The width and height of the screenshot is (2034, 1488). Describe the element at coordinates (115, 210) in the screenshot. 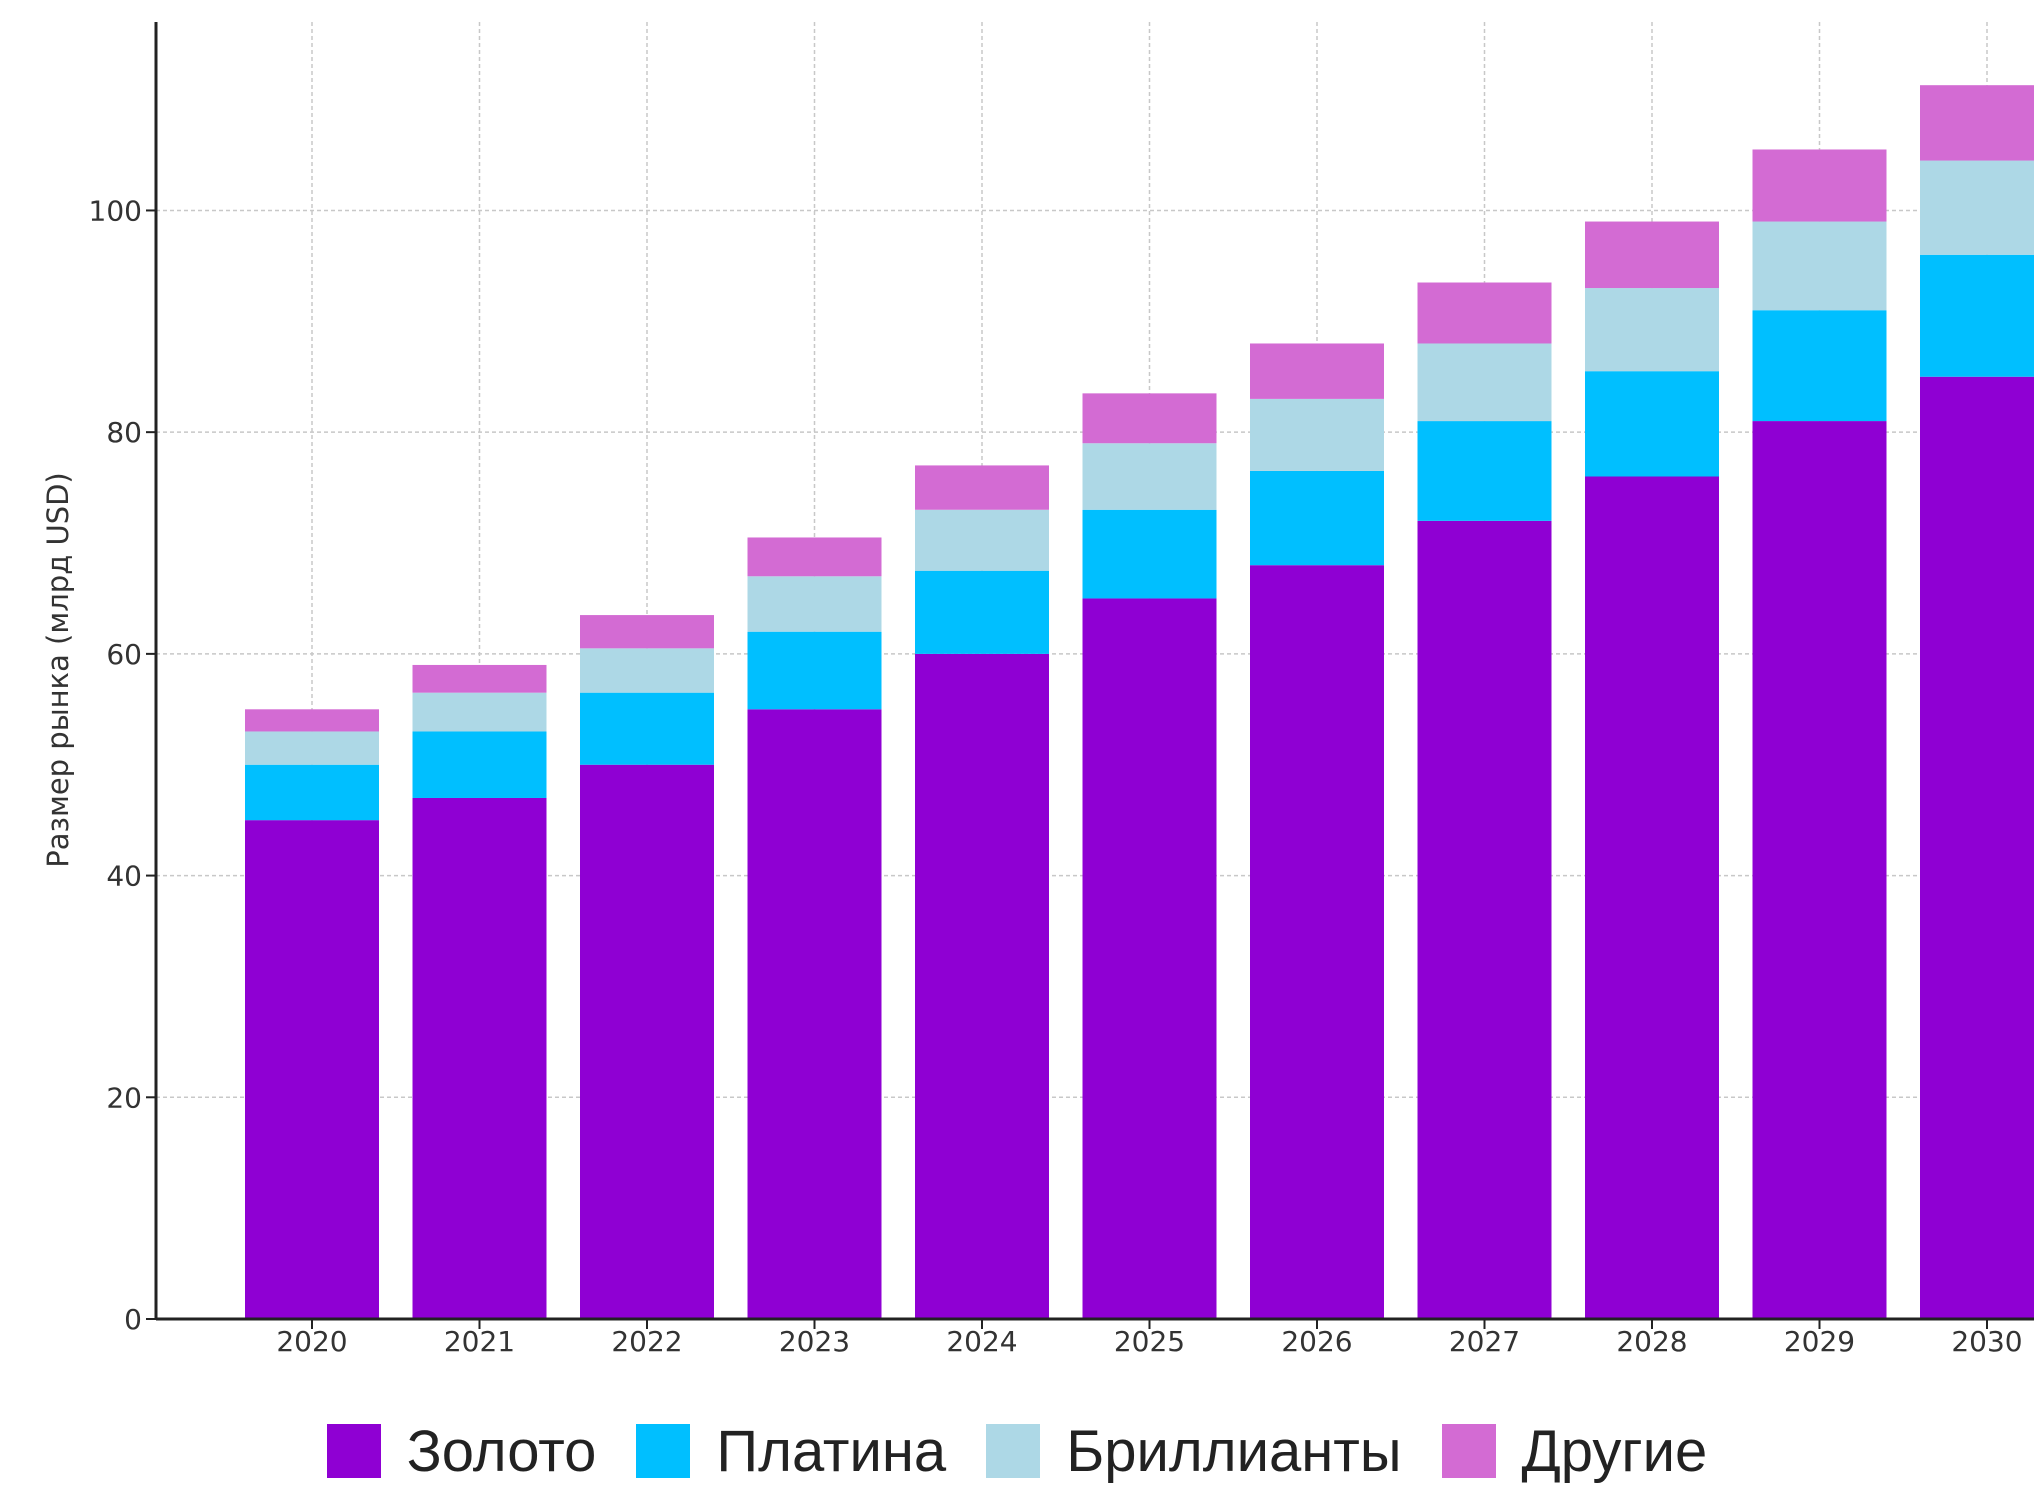

I see `y-tick-label: 100` at that location.